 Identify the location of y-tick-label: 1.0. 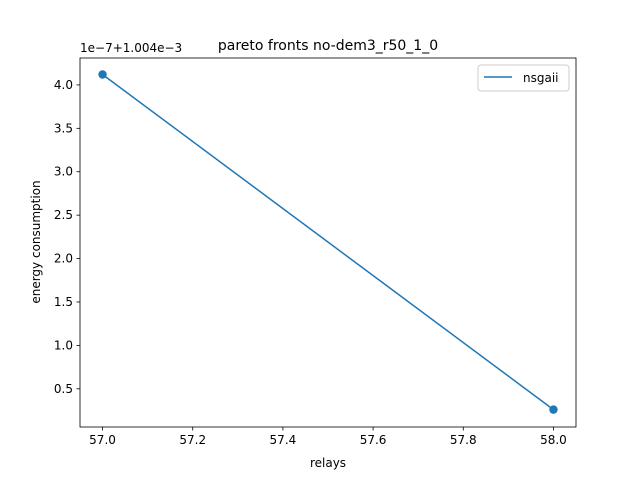
(63, 345).